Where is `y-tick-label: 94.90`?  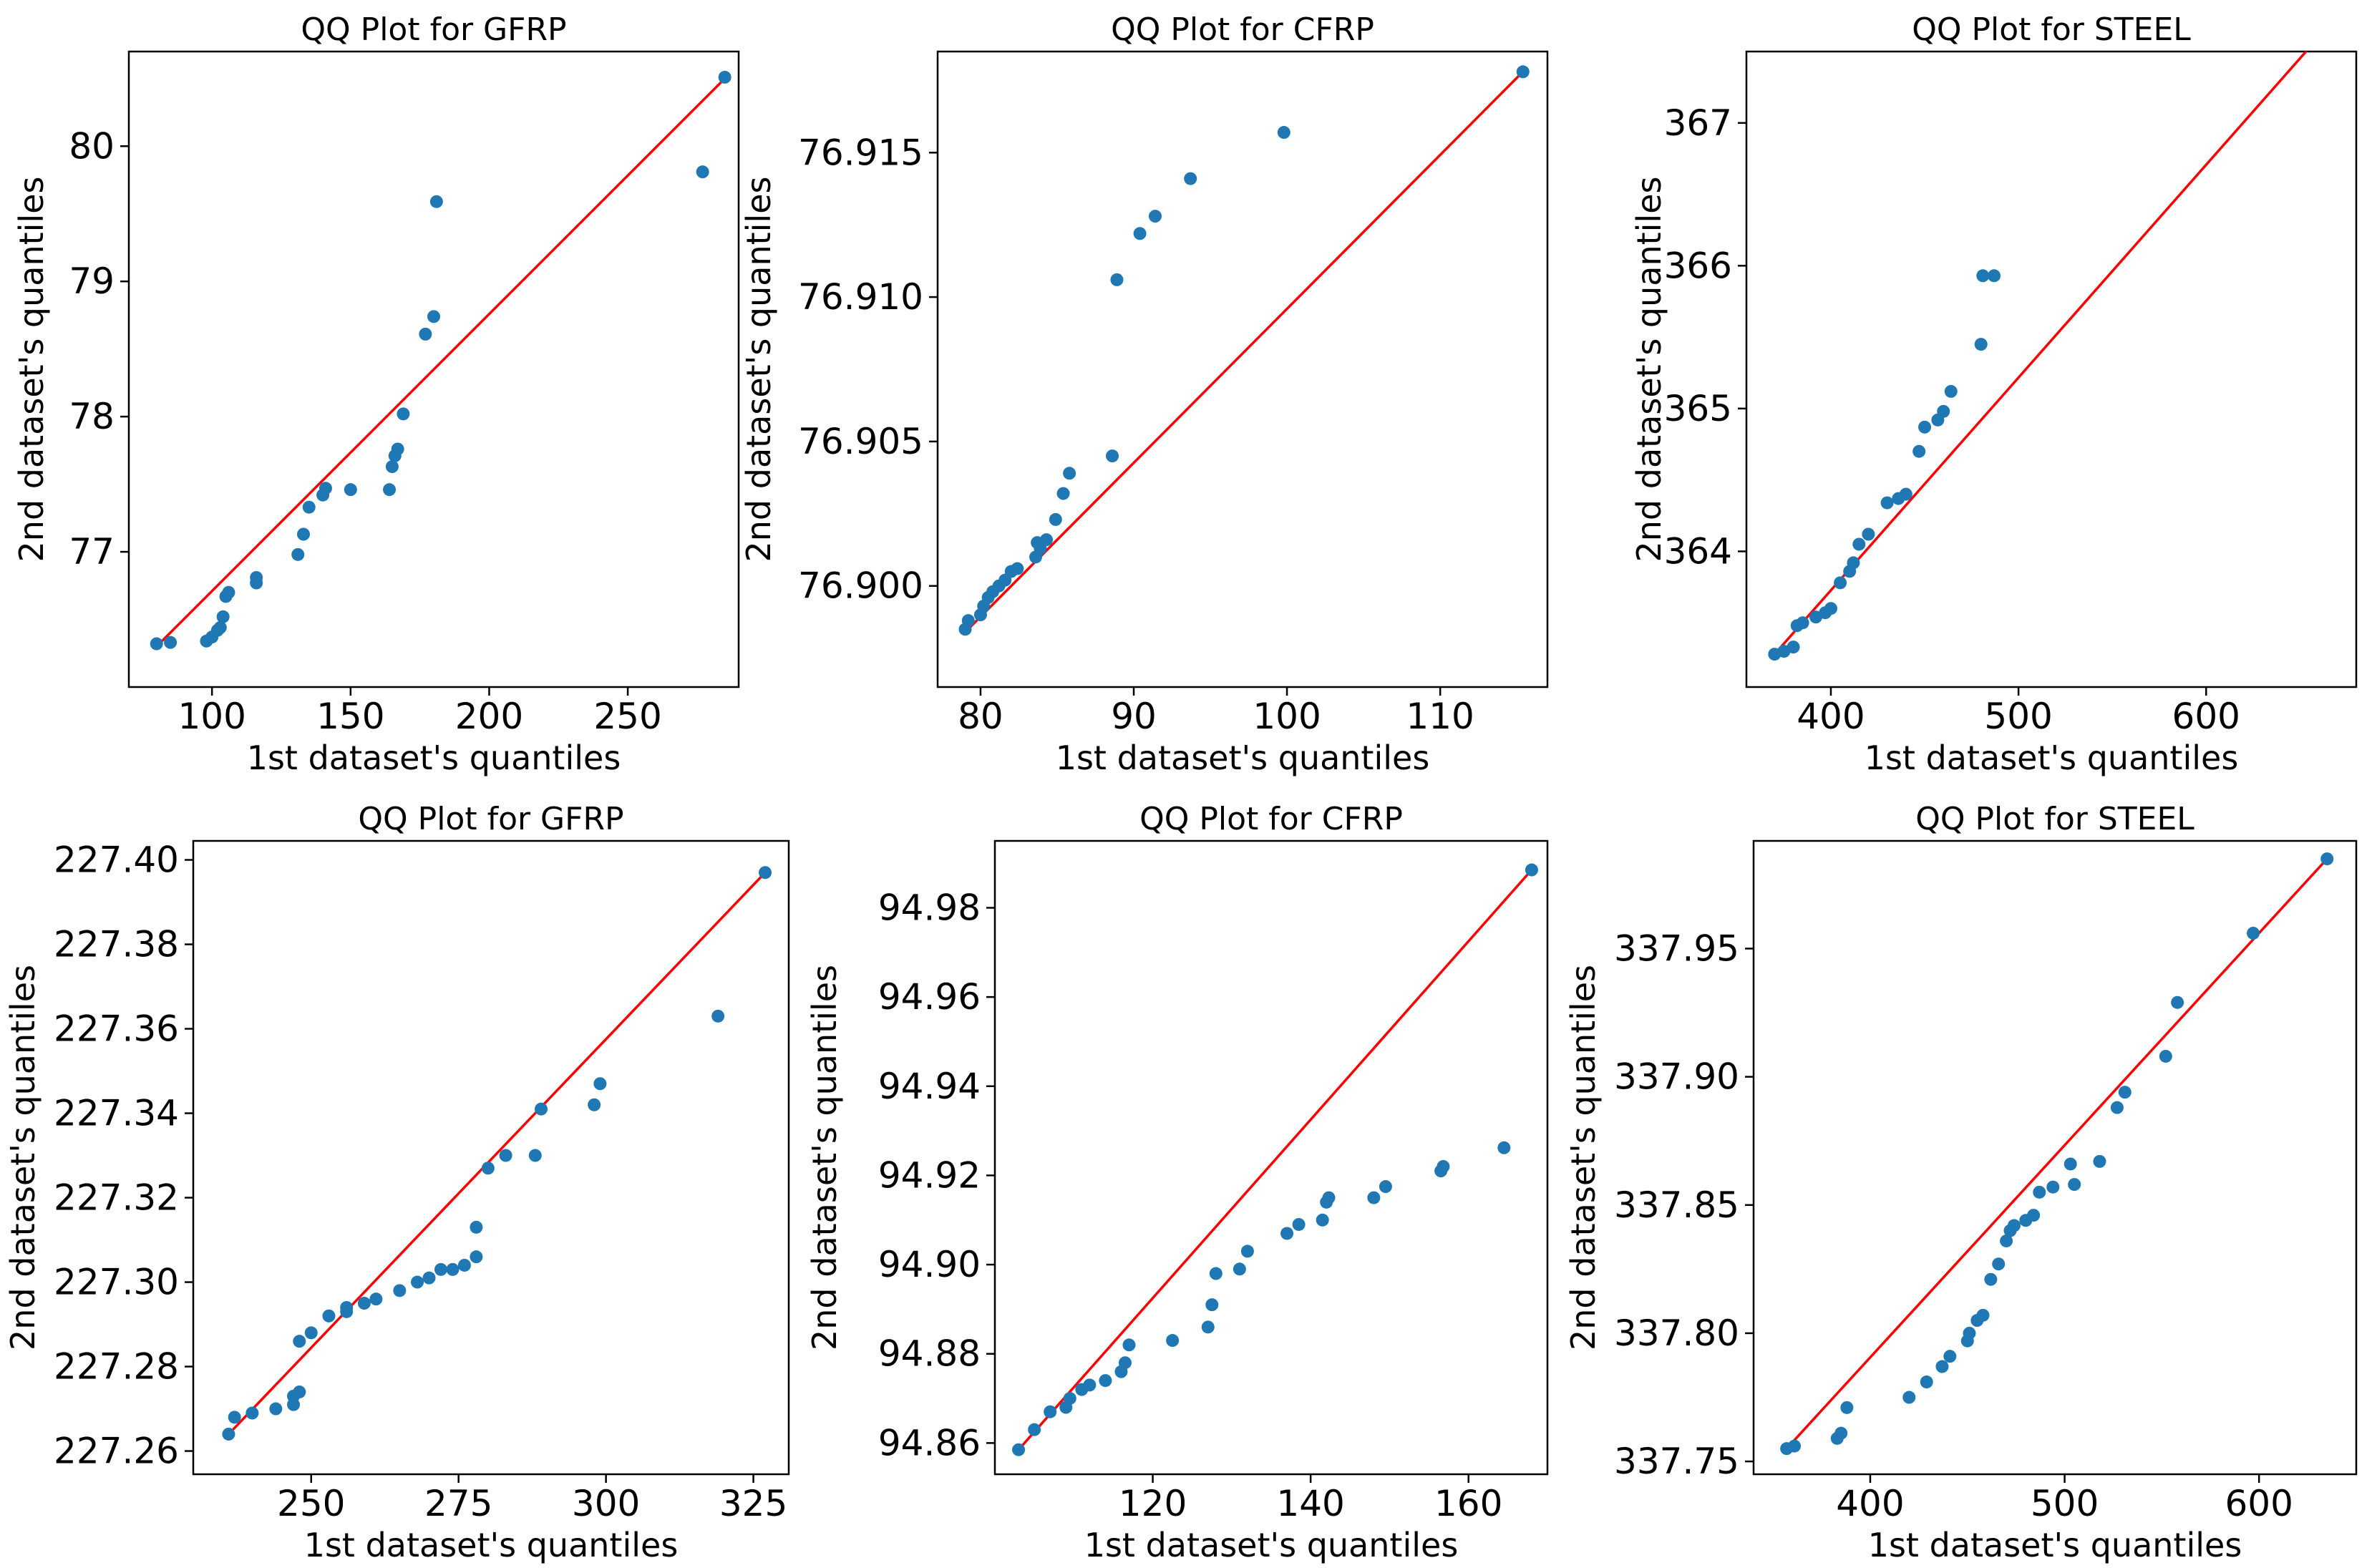
y-tick-label: 94.90 is located at coordinates (929, 1264).